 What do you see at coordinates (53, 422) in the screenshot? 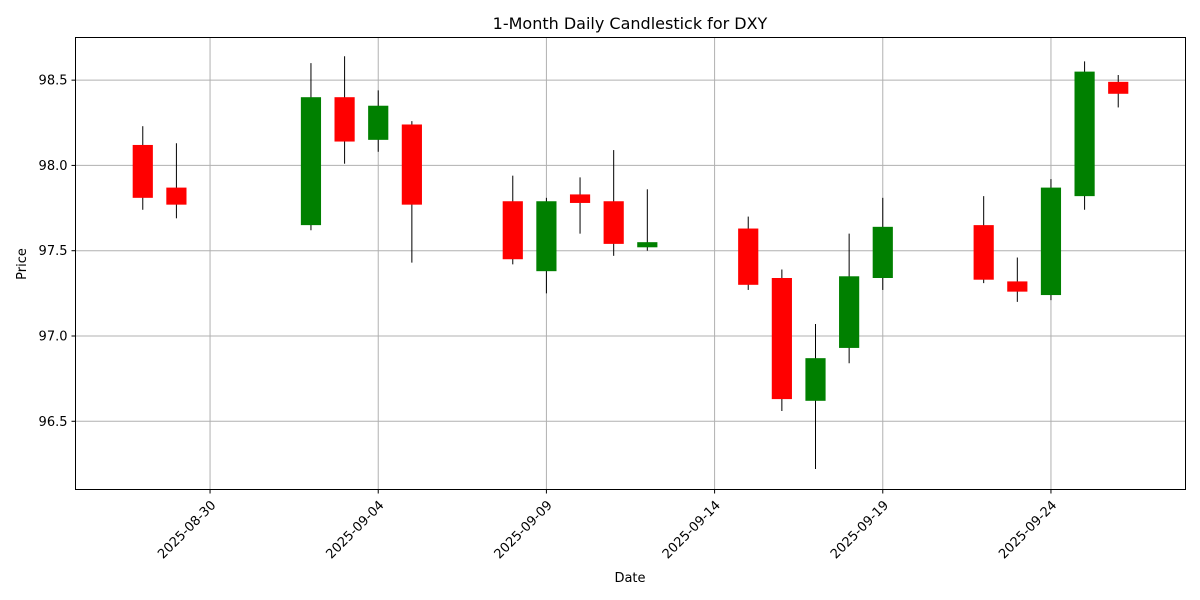
I see `y-tick-label: 96.5` at bounding box center [53, 422].